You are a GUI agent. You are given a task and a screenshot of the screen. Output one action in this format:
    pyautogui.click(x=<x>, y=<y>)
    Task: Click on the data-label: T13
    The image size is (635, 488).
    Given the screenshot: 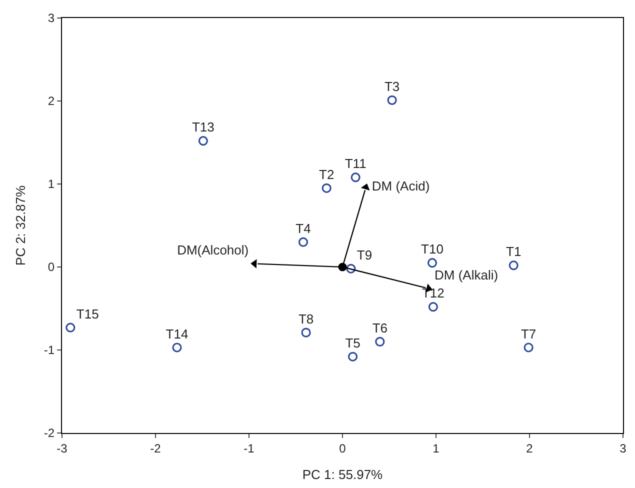 What is the action you would take?
    pyautogui.click(x=203, y=127)
    